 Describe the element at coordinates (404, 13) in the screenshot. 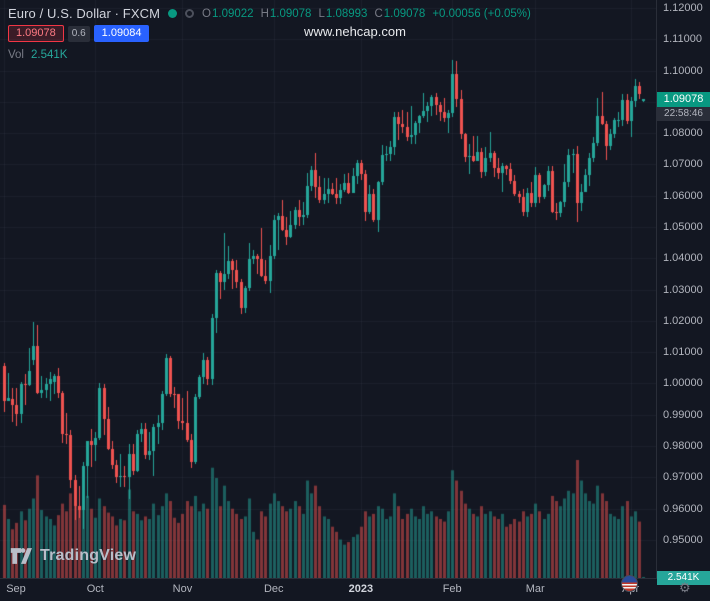

I see `ohlc-close-value: 1.09078` at that location.